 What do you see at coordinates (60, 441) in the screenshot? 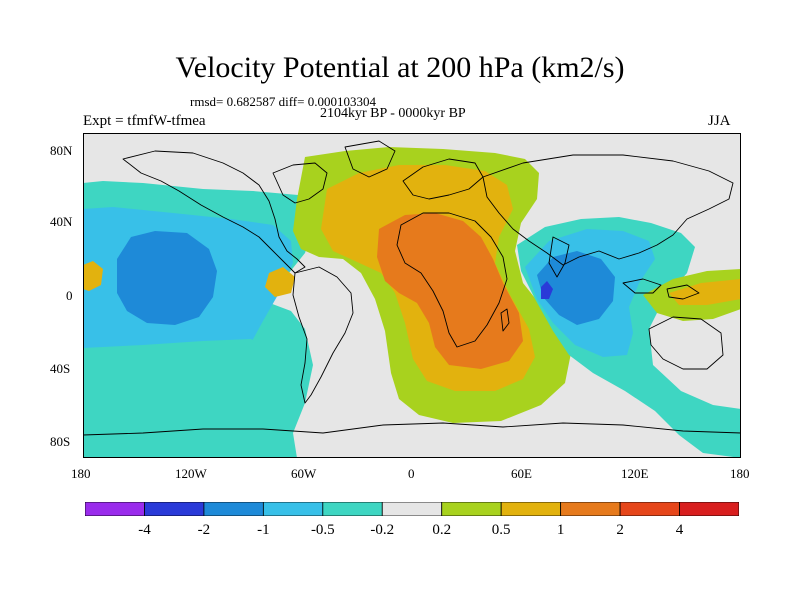
I see `lat-tick-80s: 80S` at bounding box center [60, 441].